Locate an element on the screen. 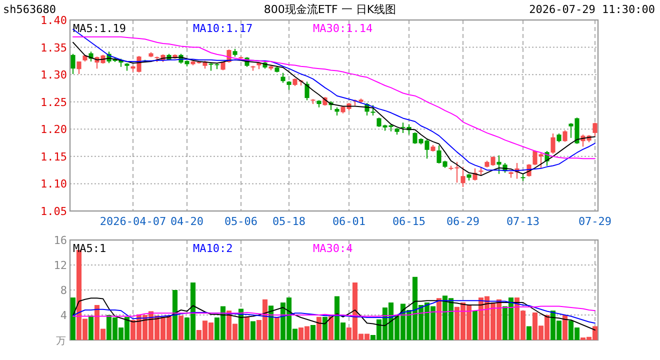 This screenshot has height=360, width=660. text: MA5:1 is located at coordinates (89, 248).